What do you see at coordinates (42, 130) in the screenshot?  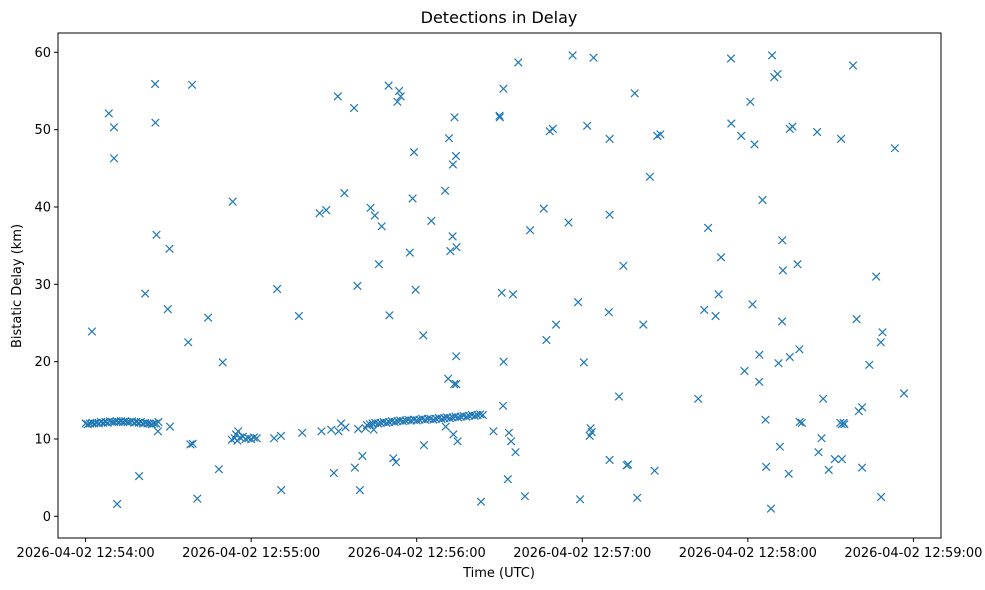 I see `y-tick-label: 50` at bounding box center [42, 130].